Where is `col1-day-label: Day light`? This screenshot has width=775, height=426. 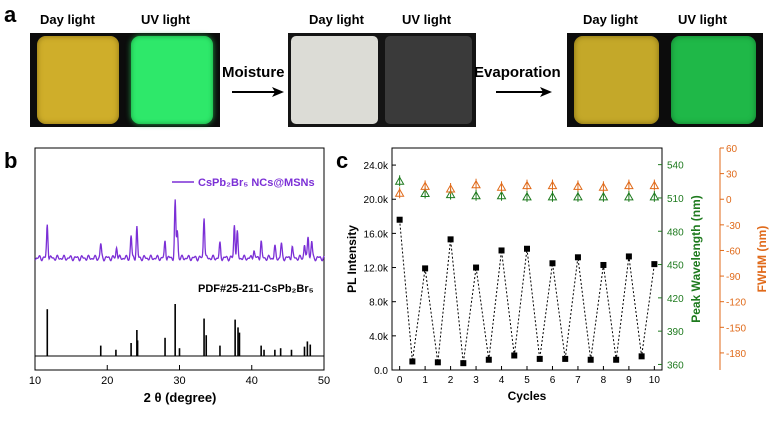
col1-day-label: Day light is located at coordinates (67, 19).